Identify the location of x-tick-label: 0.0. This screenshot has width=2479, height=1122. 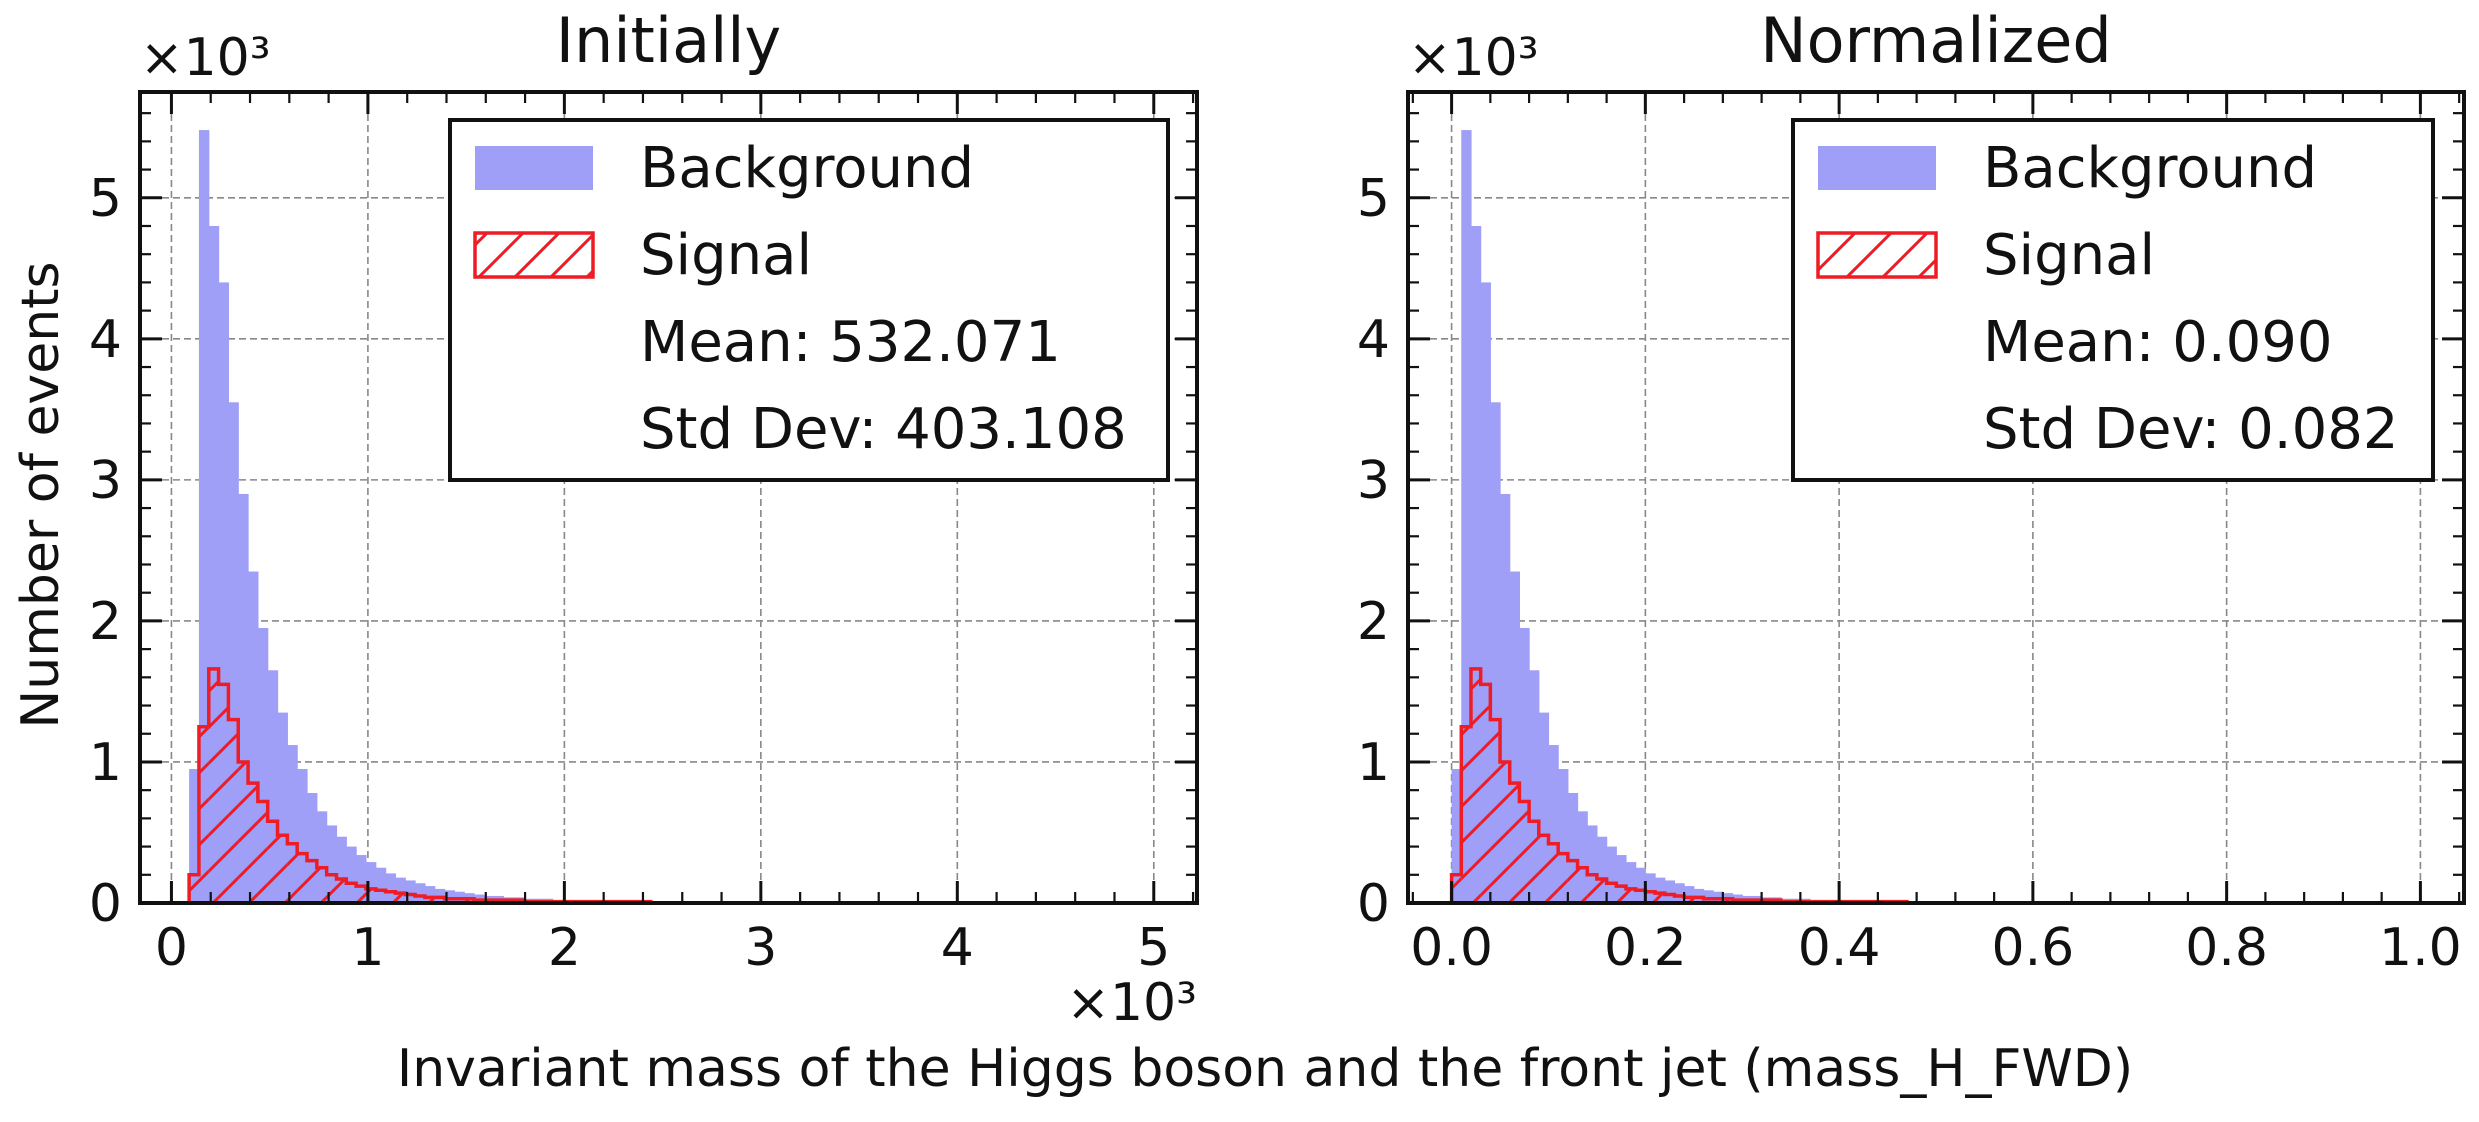
(1451, 948).